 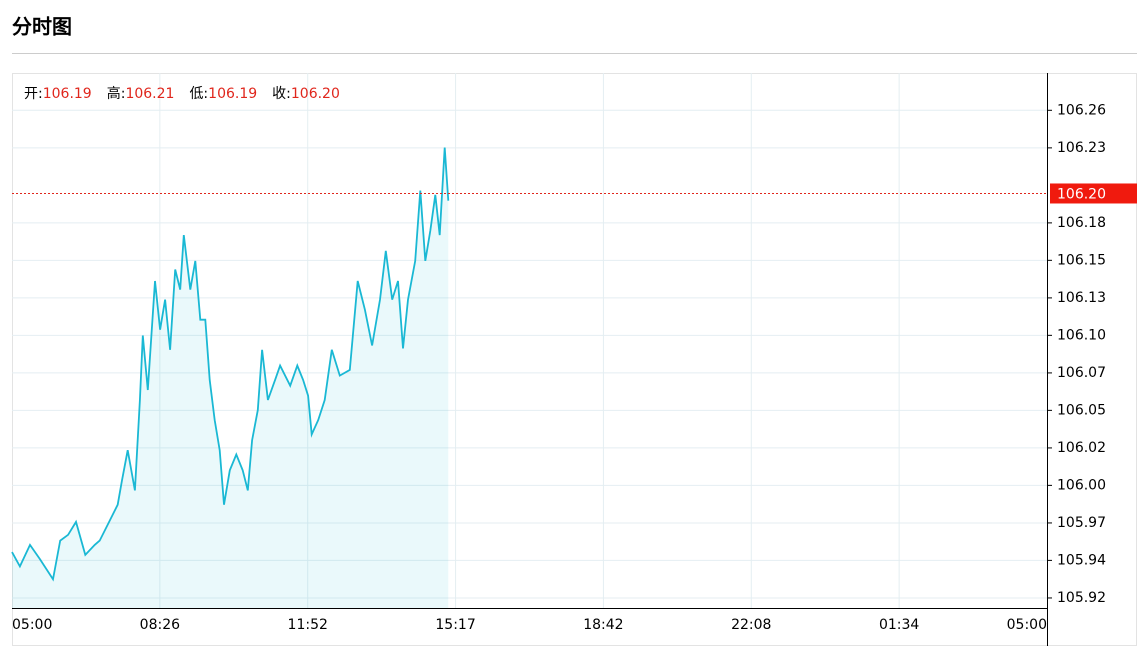 I want to click on y-tick-label: 106.15, so click(x=1081, y=260).